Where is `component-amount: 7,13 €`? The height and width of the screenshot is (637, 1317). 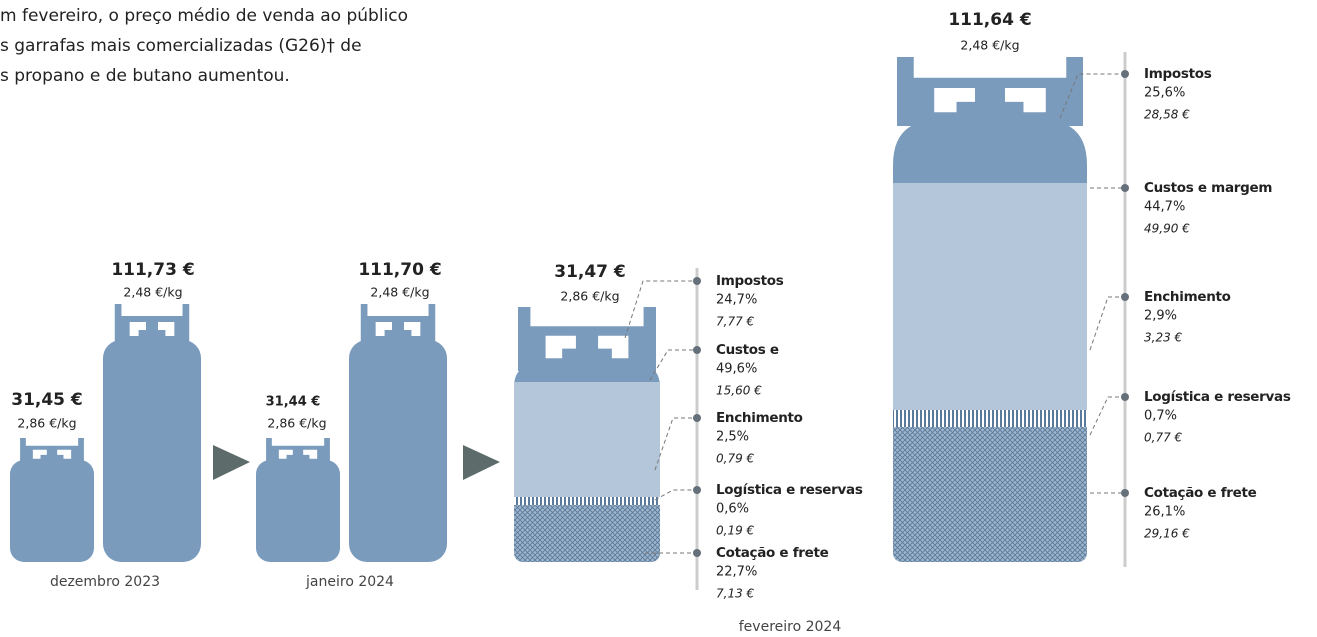 component-amount: 7,13 € is located at coordinates (735, 594).